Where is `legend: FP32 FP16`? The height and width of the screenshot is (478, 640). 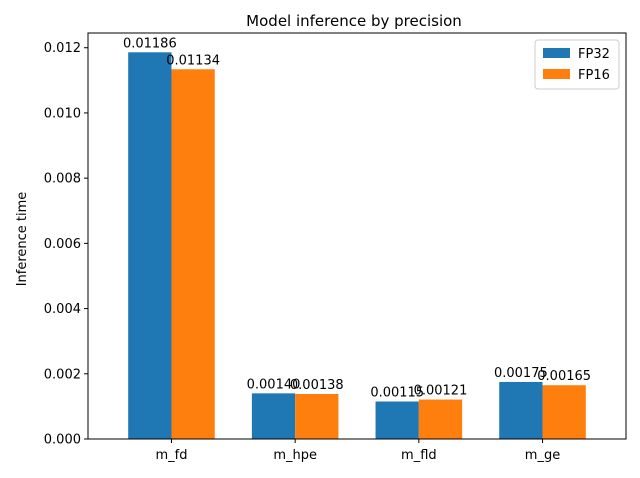 legend: FP32 FP16 is located at coordinates (577, 64).